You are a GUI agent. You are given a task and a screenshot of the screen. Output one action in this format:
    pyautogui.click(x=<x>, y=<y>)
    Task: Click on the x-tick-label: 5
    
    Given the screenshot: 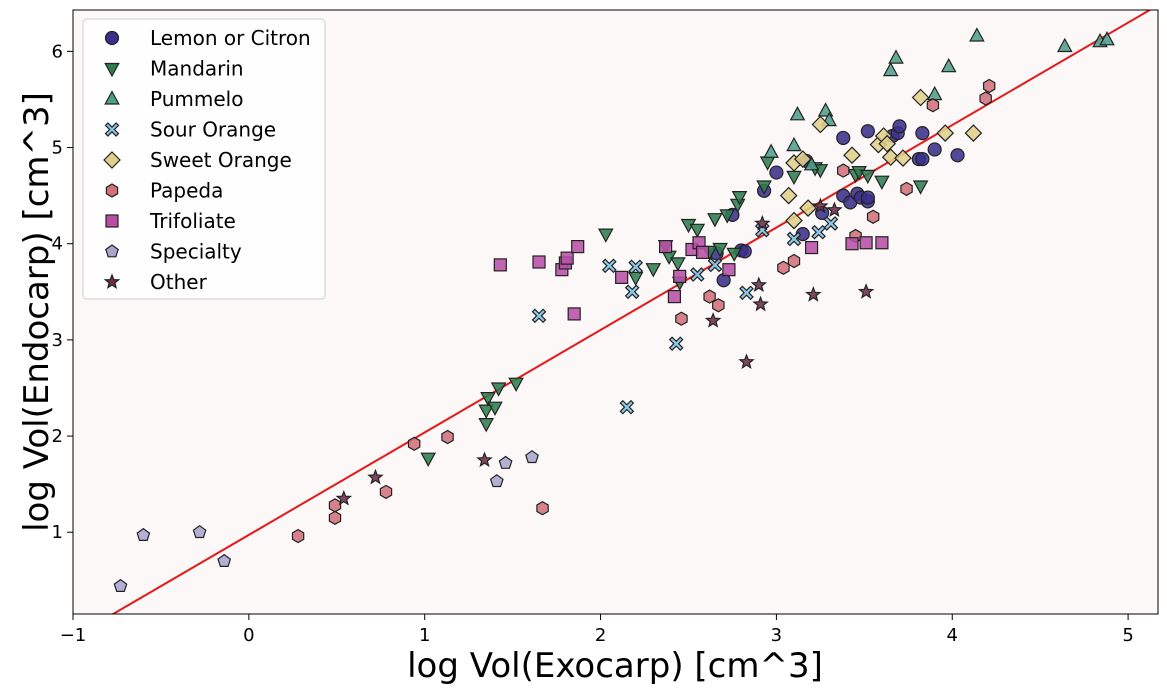 What is the action you would take?
    pyautogui.click(x=1127, y=635)
    